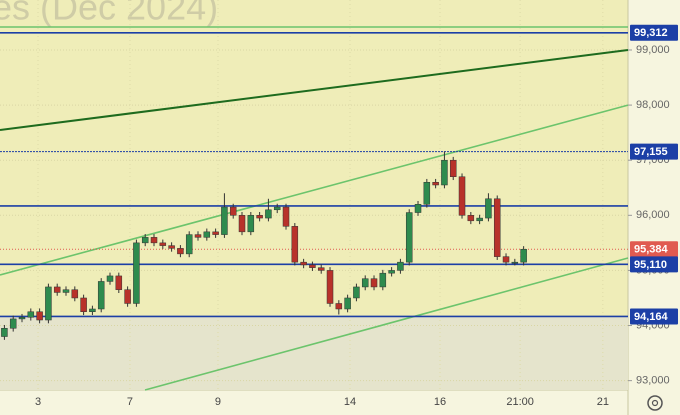 This screenshot has height=415, width=680. I want to click on x-tick-label: 9, so click(218, 402).